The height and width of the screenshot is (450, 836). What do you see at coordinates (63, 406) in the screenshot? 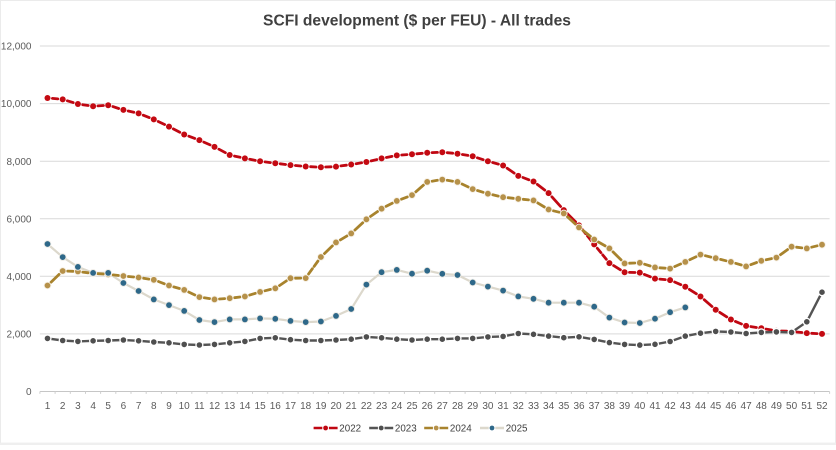
I see `svg-text: 2` at bounding box center [63, 406].